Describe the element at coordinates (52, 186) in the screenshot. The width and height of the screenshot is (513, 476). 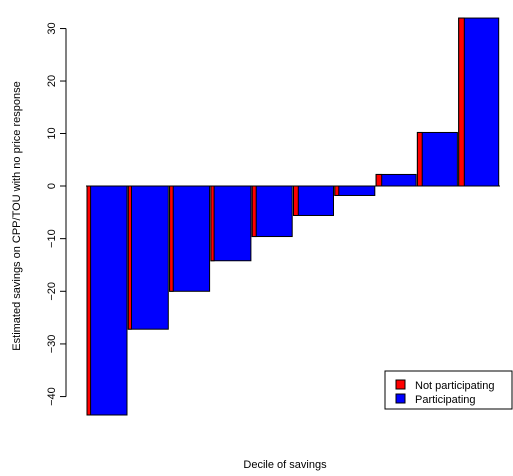
I see `y-tick-label-4: 0` at that location.